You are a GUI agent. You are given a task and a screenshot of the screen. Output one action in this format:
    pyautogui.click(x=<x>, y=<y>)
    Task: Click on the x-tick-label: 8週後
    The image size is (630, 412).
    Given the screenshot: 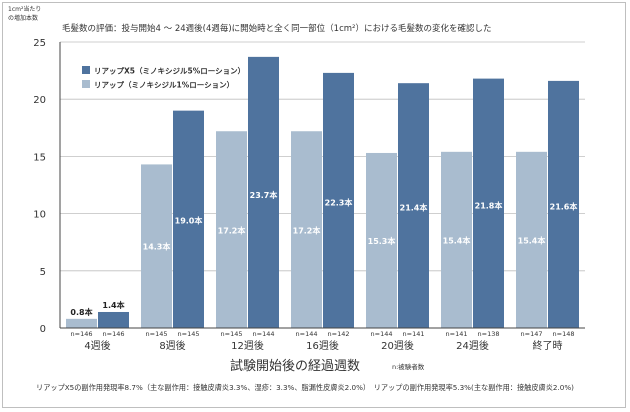 What is the action you would take?
    pyautogui.click(x=172, y=345)
    